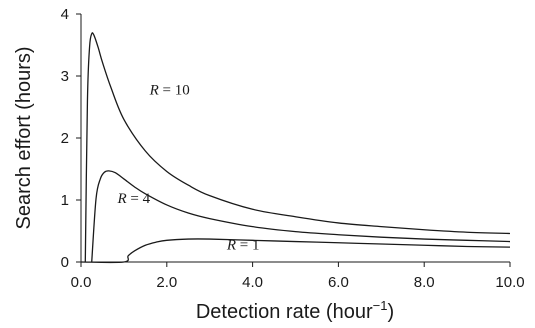 This screenshot has width=535, height=328. Describe the element at coordinates (65, 262) in the screenshot. I see `y-tick-label: 0` at that location.